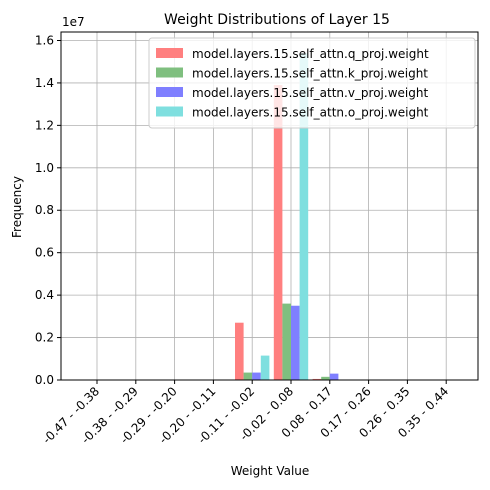 This screenshot has height=490, width=490. I want to click on y-tick-label: 0.8, so click(44, 210).